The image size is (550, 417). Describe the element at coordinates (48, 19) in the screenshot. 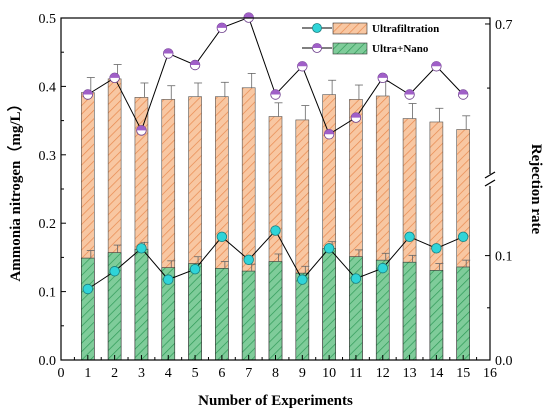

I see `y-left-tick-label: 0.5` at that location.